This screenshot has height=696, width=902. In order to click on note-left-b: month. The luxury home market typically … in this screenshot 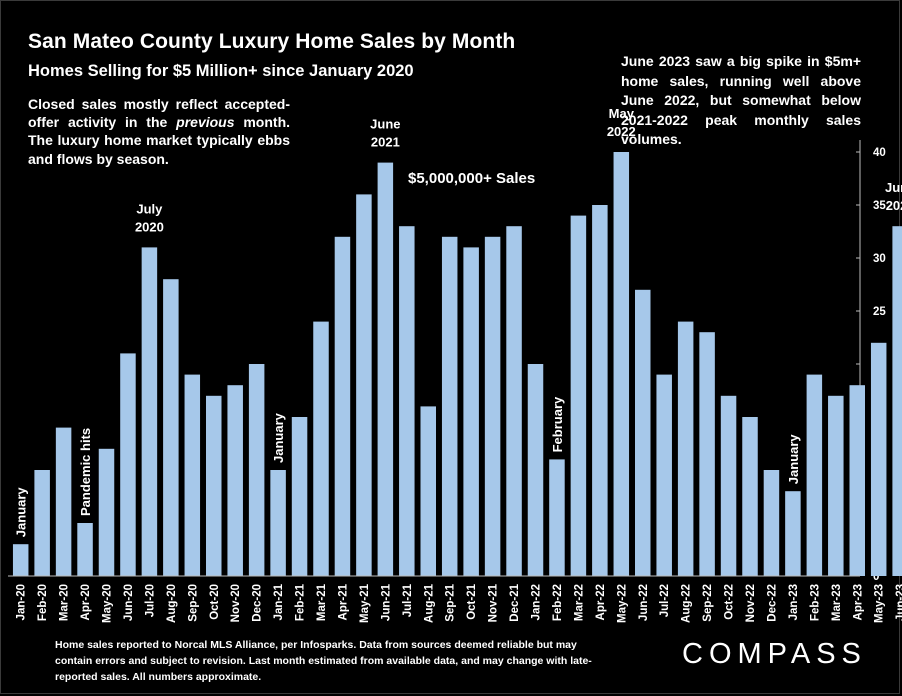, I will do `click(159, 140)`.